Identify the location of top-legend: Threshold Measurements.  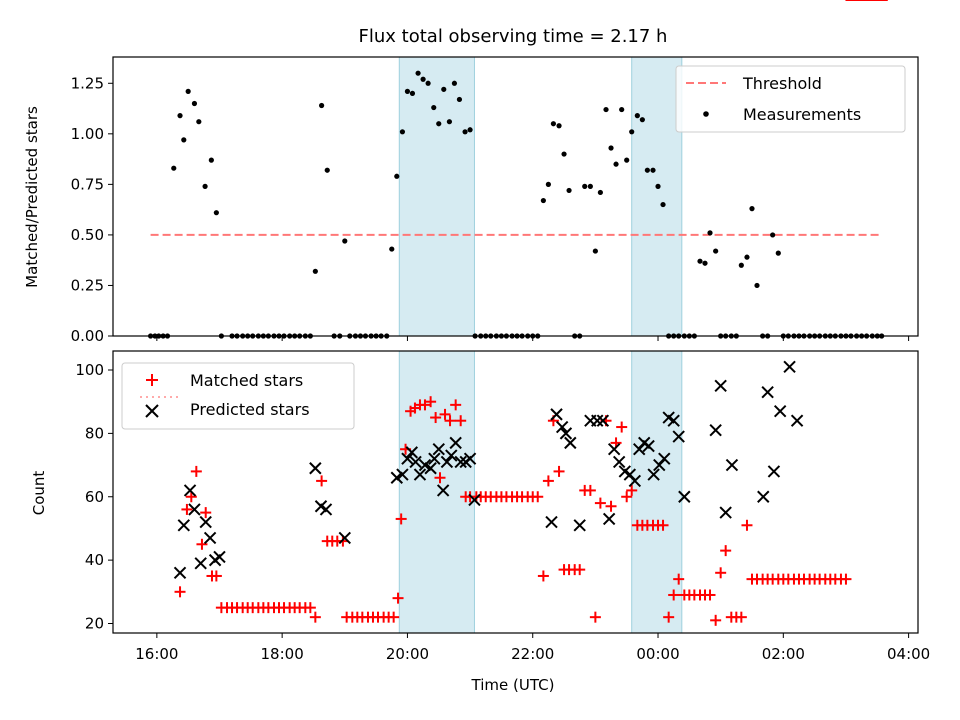
(790, 99).